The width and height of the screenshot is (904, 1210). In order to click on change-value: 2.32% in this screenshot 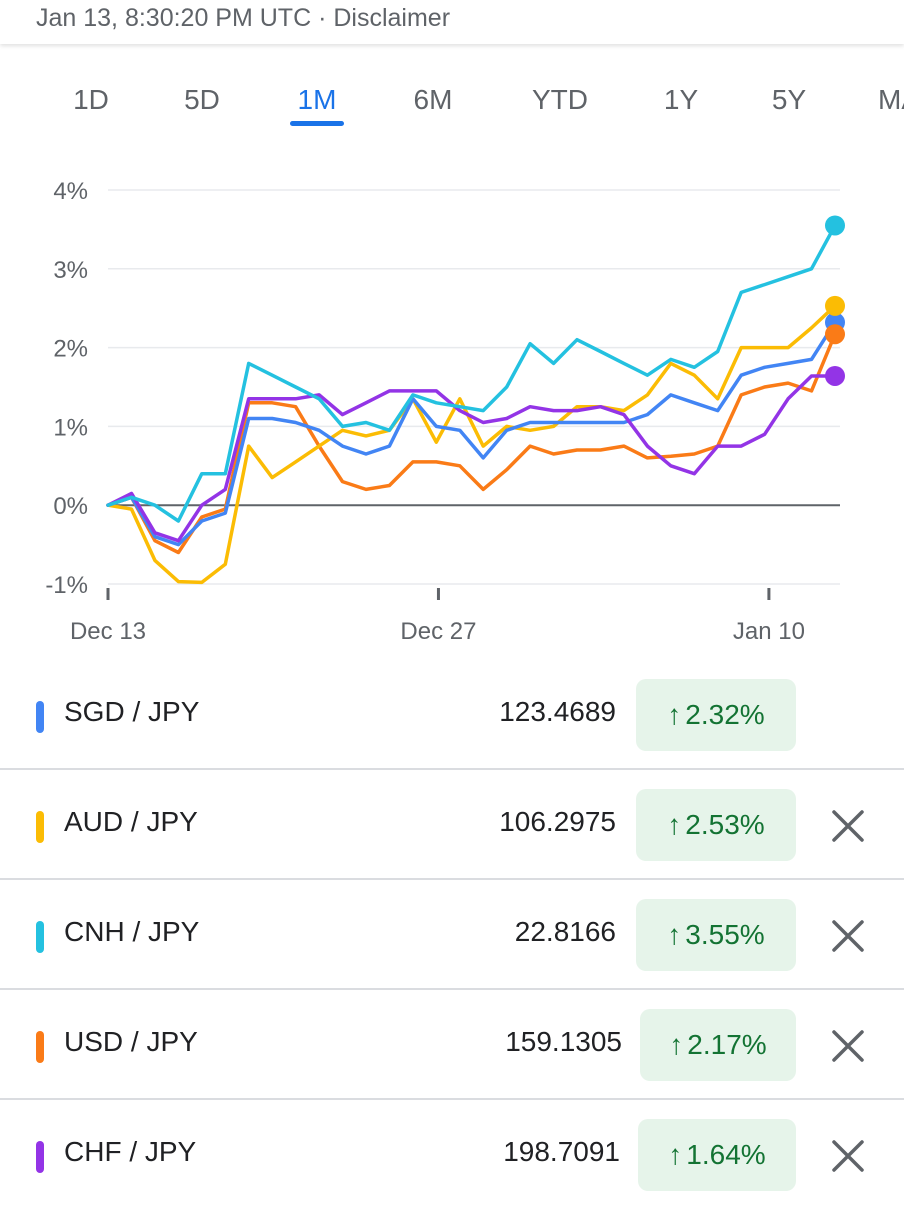, I will do `click(725, 714)`.